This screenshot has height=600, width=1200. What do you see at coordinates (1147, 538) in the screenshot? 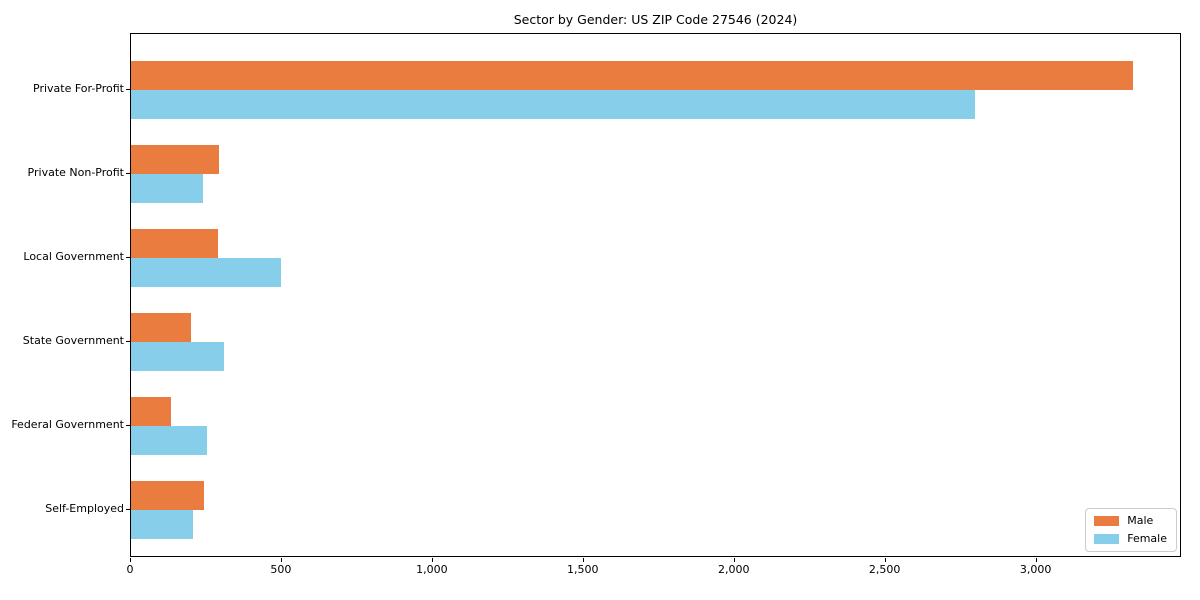
I see `legend-label: Female` at bounding box center [1147, 538].